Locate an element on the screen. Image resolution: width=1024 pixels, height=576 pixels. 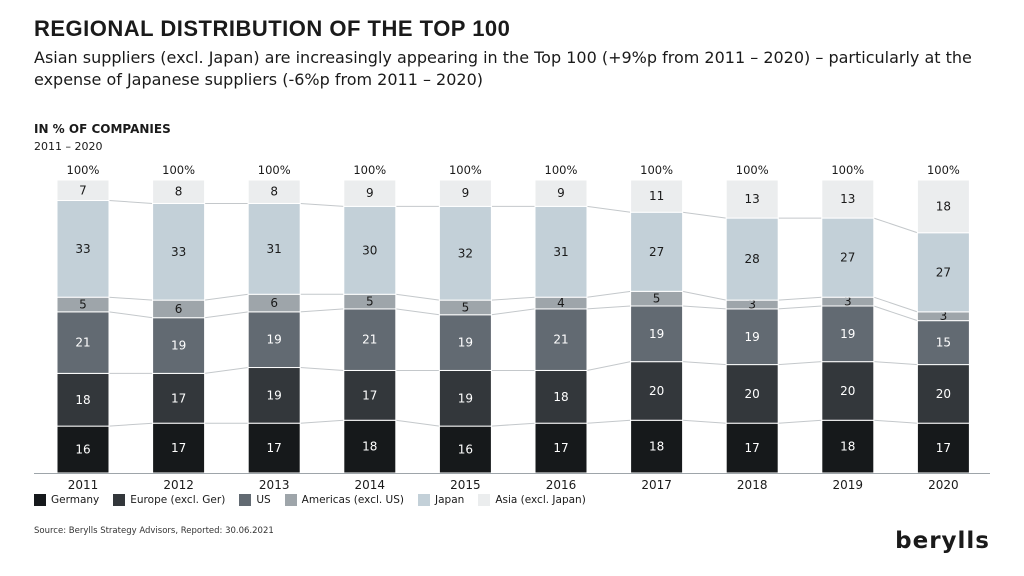
data-label: 3 is located at coordinates (848, 302).